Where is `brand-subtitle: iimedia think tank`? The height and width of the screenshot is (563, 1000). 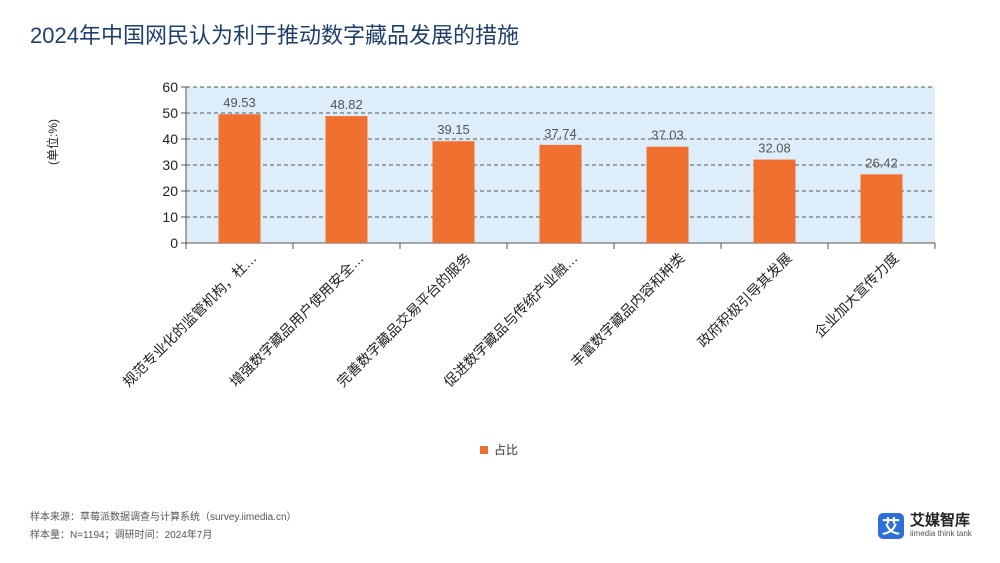 brand-subtitle: iimedia think tank is located at coordinates (941, 533).